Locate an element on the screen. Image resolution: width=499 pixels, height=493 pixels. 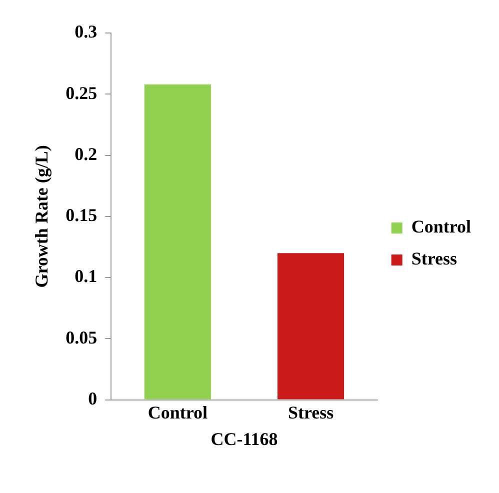
y-tick-label: 0.15 is located at coordinates (82, 215).